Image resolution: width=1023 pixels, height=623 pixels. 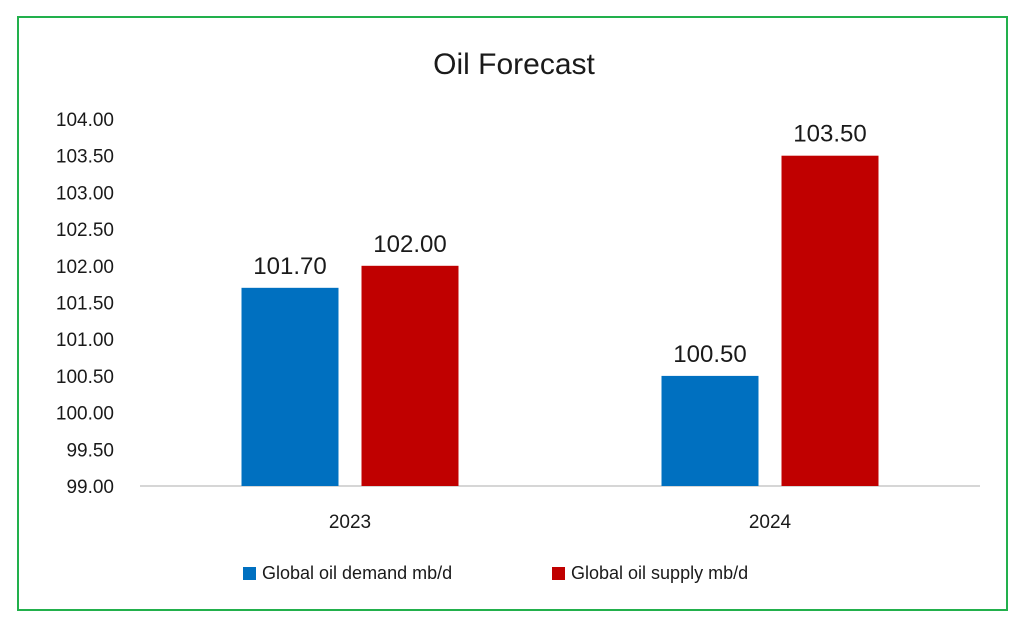 What do you see at coordinates (350, 522) in the screenshot?
I see `x-tick-label: 2023` at bounding box center [350, 522].